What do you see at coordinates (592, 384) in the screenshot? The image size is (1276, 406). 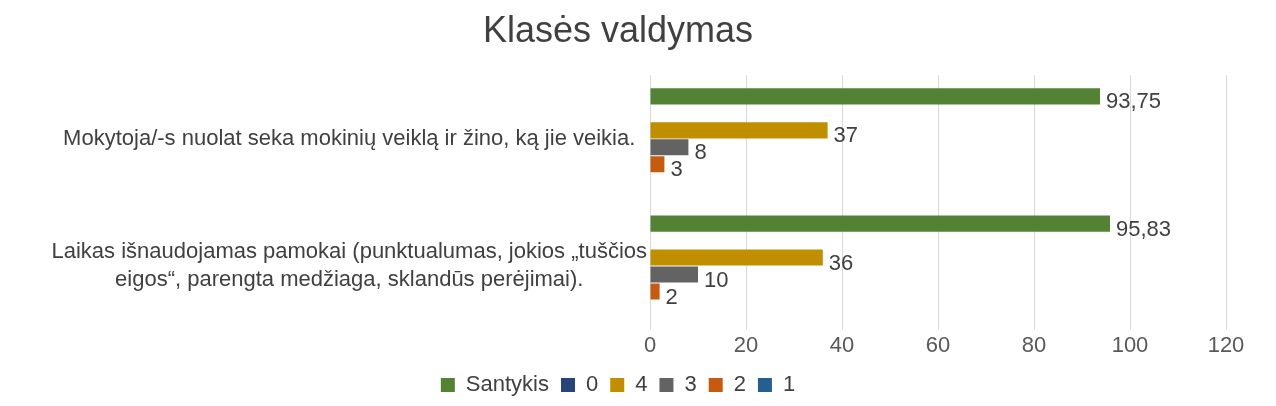 I see `legend-label: 0` at bounding box center [592, 384].